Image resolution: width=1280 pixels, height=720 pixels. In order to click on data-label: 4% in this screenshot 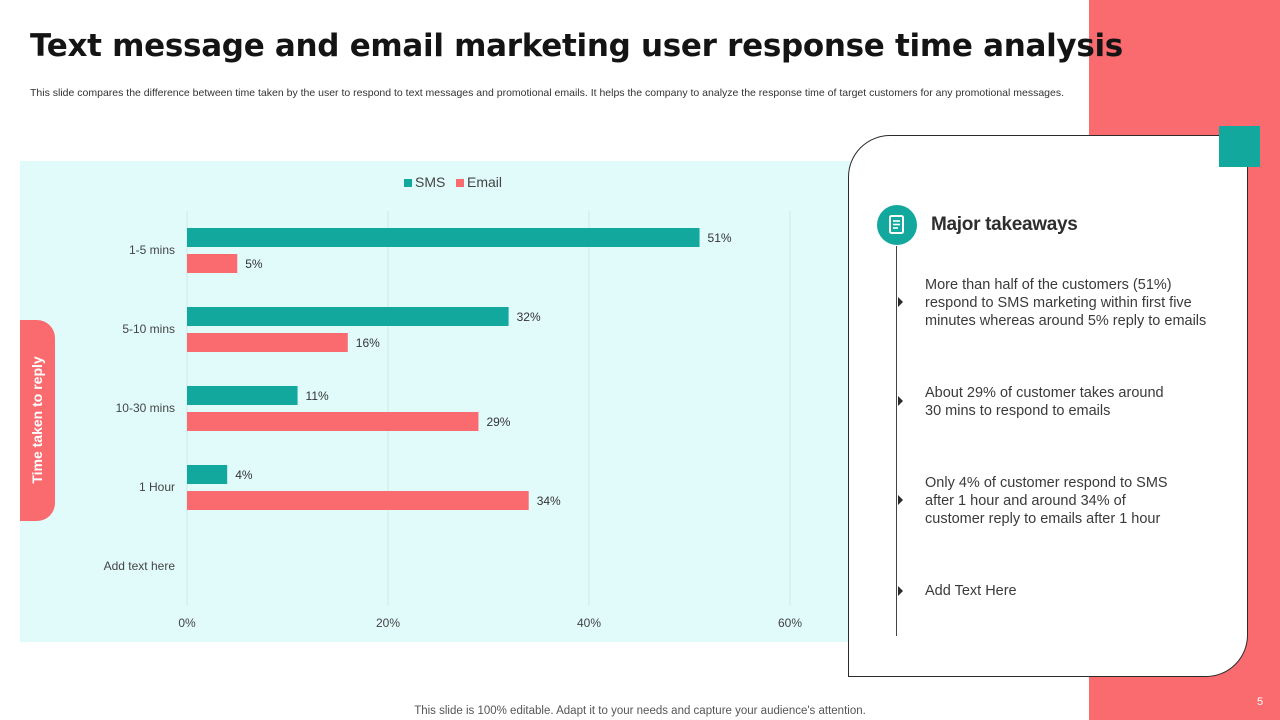, I will do `click(244, 475)`.